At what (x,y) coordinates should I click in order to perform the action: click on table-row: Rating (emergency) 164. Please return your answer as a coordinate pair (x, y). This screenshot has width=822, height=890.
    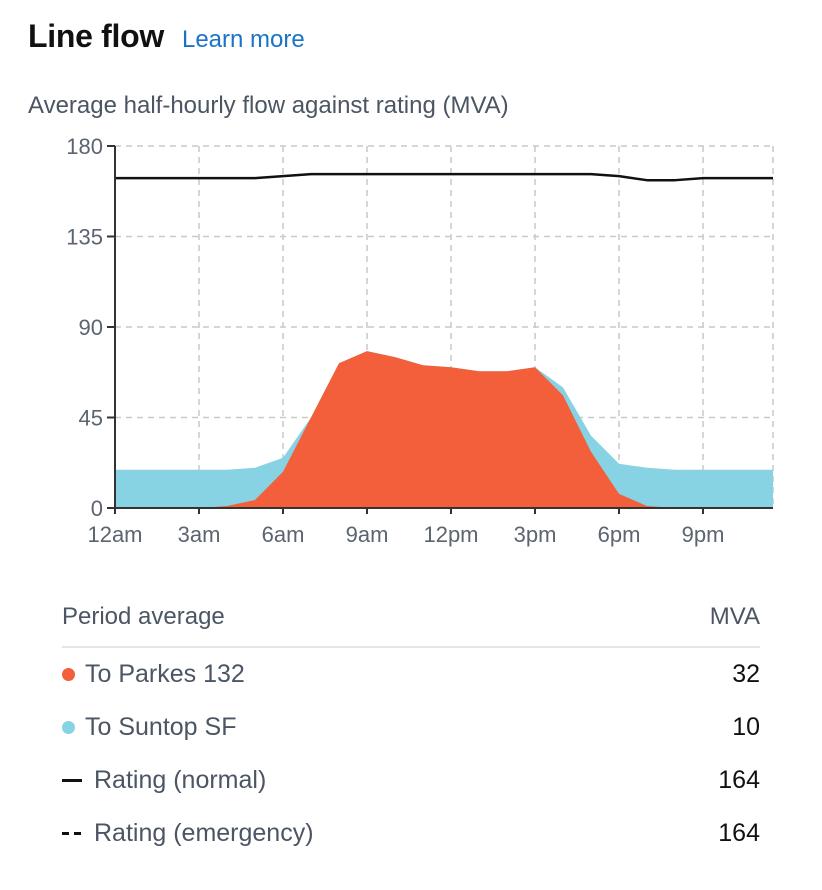
    Looking at the image, I should click on (411, 833).